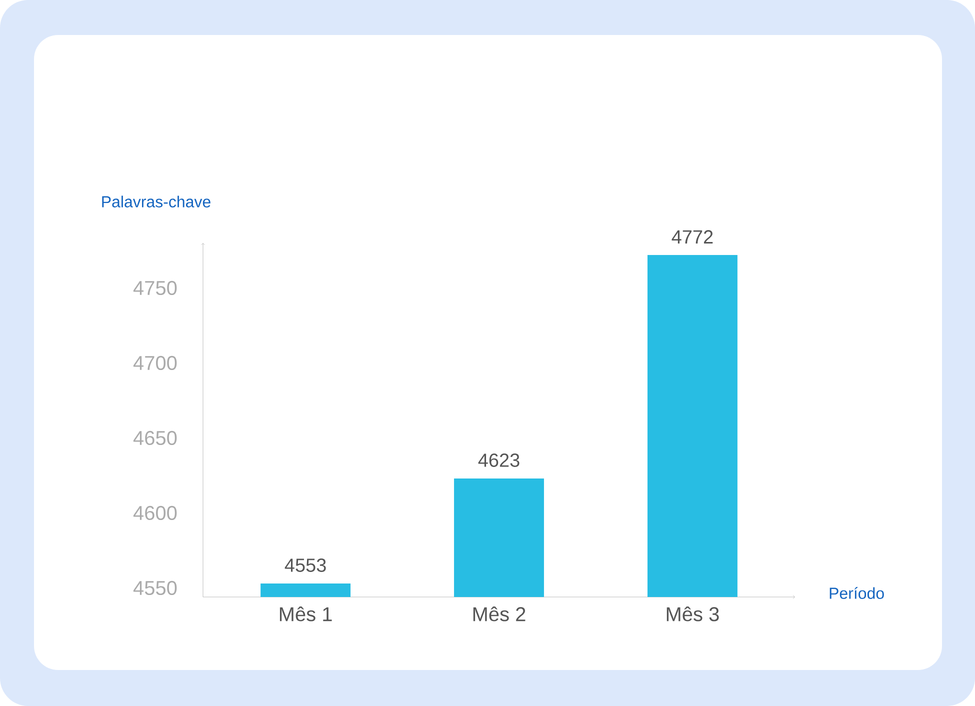 The image size is (975, 706). I want to click on data-label: 4553, so click(305, 565).